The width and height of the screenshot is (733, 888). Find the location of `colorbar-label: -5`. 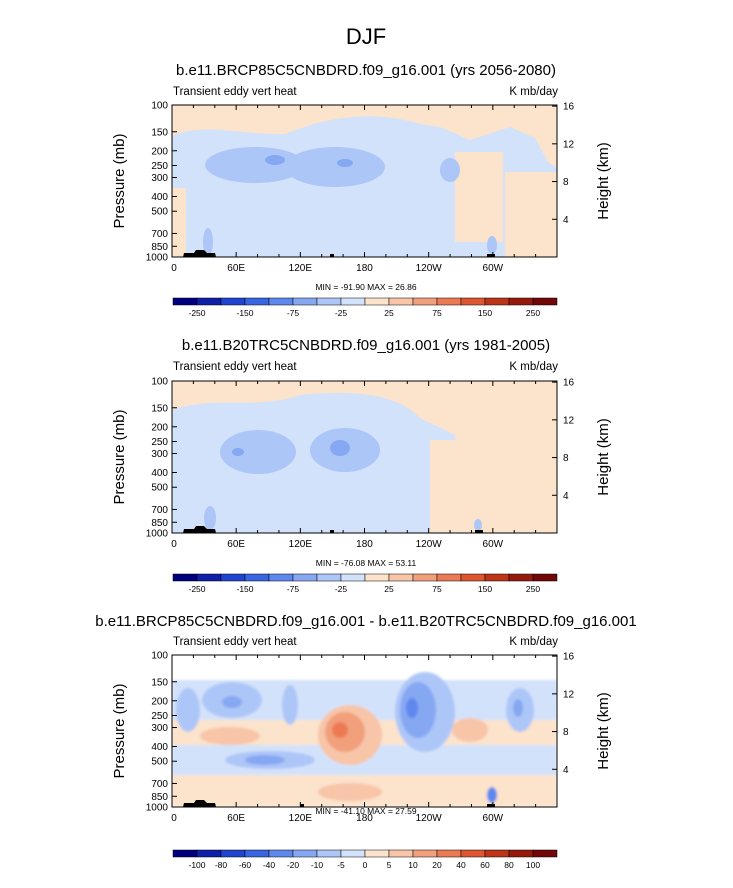

colorbar-label: -5 is located at coordinates (341, 865).